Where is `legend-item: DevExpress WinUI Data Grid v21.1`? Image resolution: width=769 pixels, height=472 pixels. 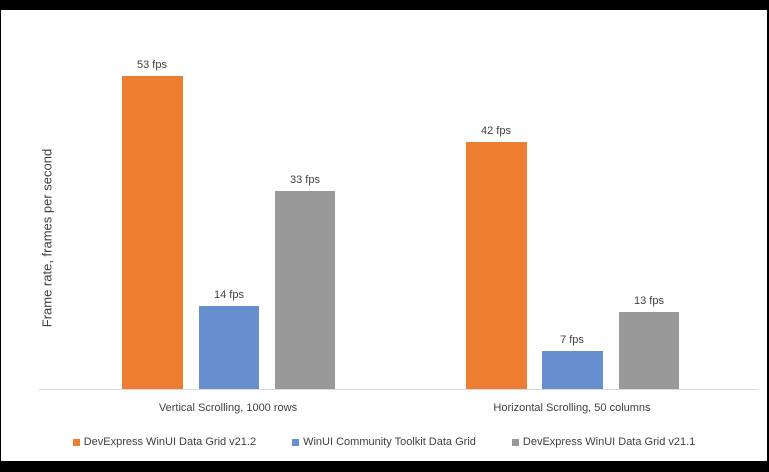 legend-item: DevExpress WinUI Data Grid v21.1 is located at coordinates (603, 442).